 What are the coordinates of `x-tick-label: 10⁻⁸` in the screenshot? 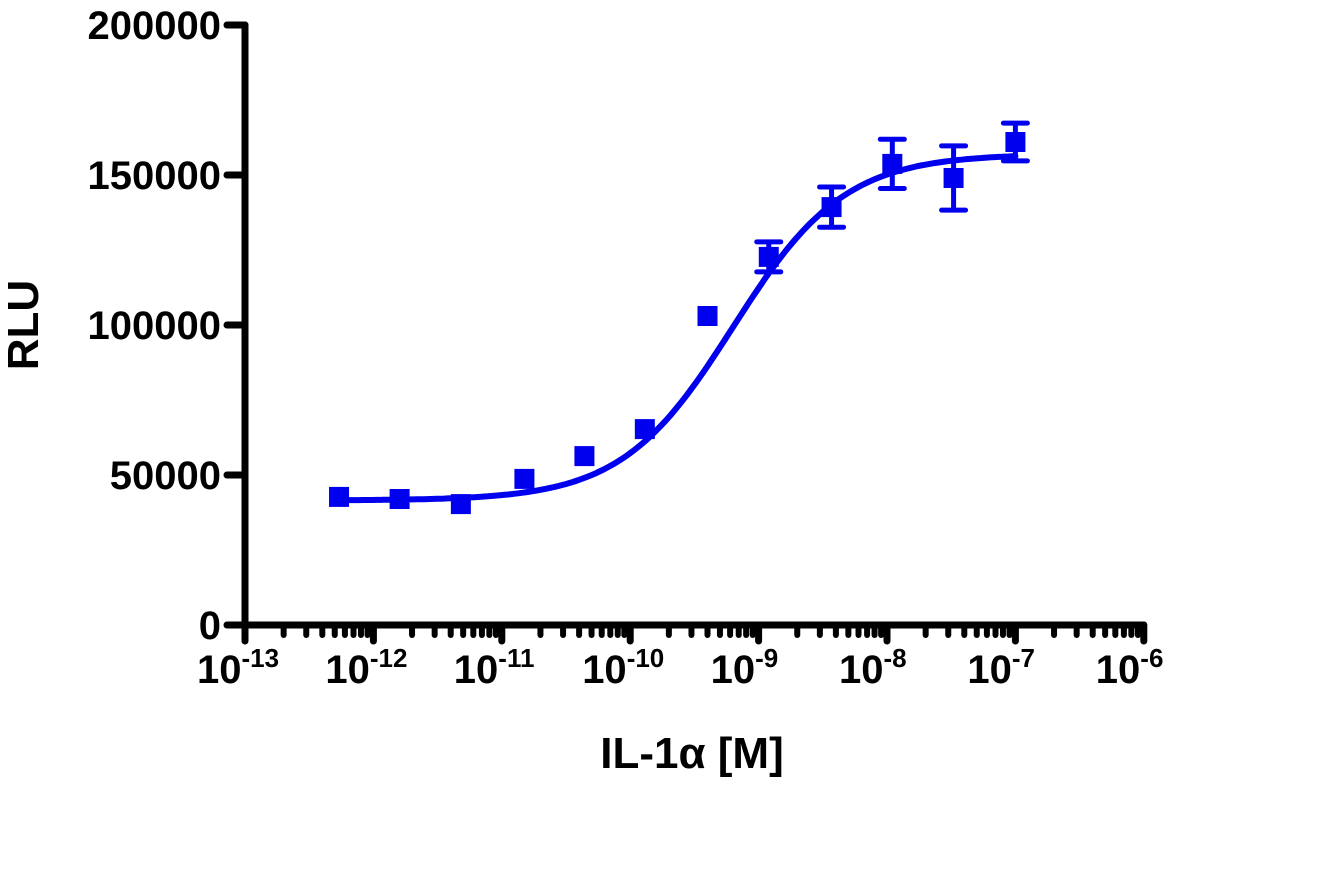 It's located at (873, 667).